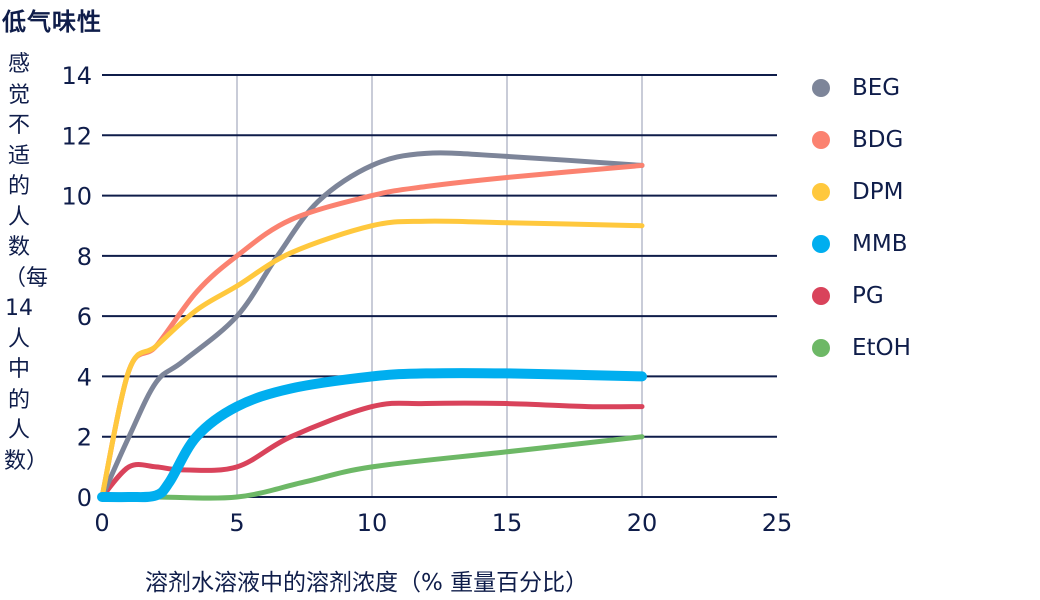  I want to click on legend: BEG BDG DPM MMB PG EtOH, so click(861, 218).